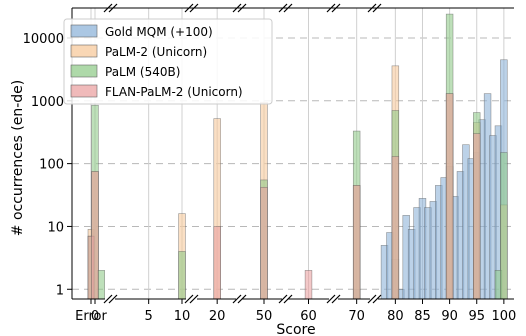  Describe the element at coordinates (55, 227) in the screenshot. I see `y-tick-label: 10` at that location.